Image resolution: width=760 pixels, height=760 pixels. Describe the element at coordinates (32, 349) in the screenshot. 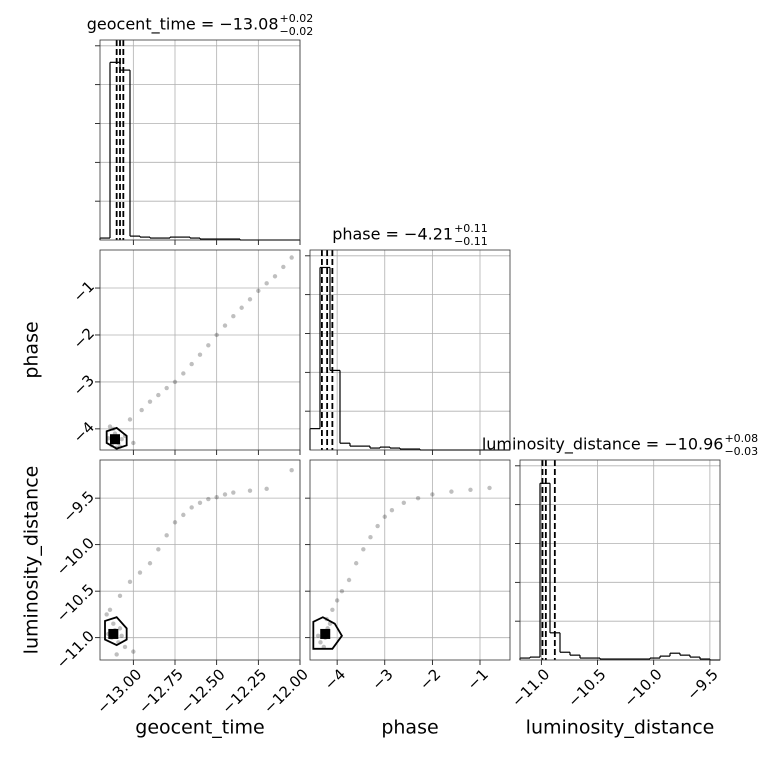

I see `y-axis-label: phase` at that location.